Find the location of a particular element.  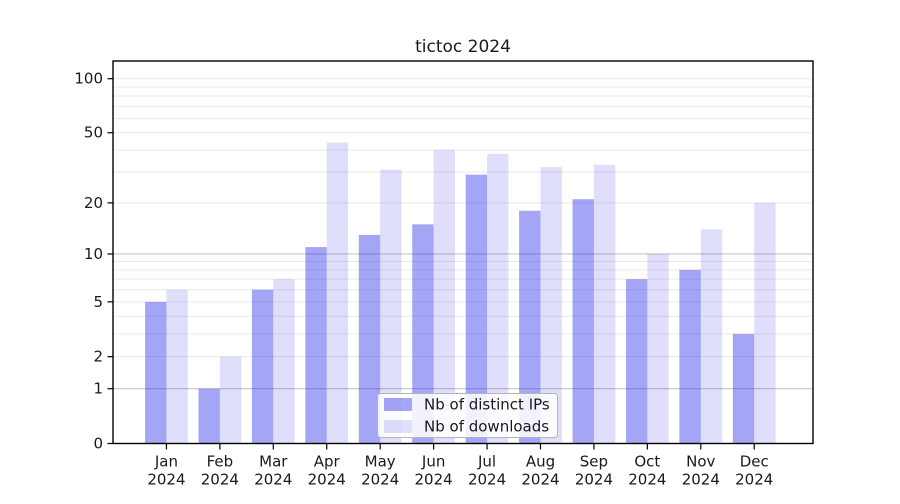

bar-downloads-jan is located at coordinates (177, 366).